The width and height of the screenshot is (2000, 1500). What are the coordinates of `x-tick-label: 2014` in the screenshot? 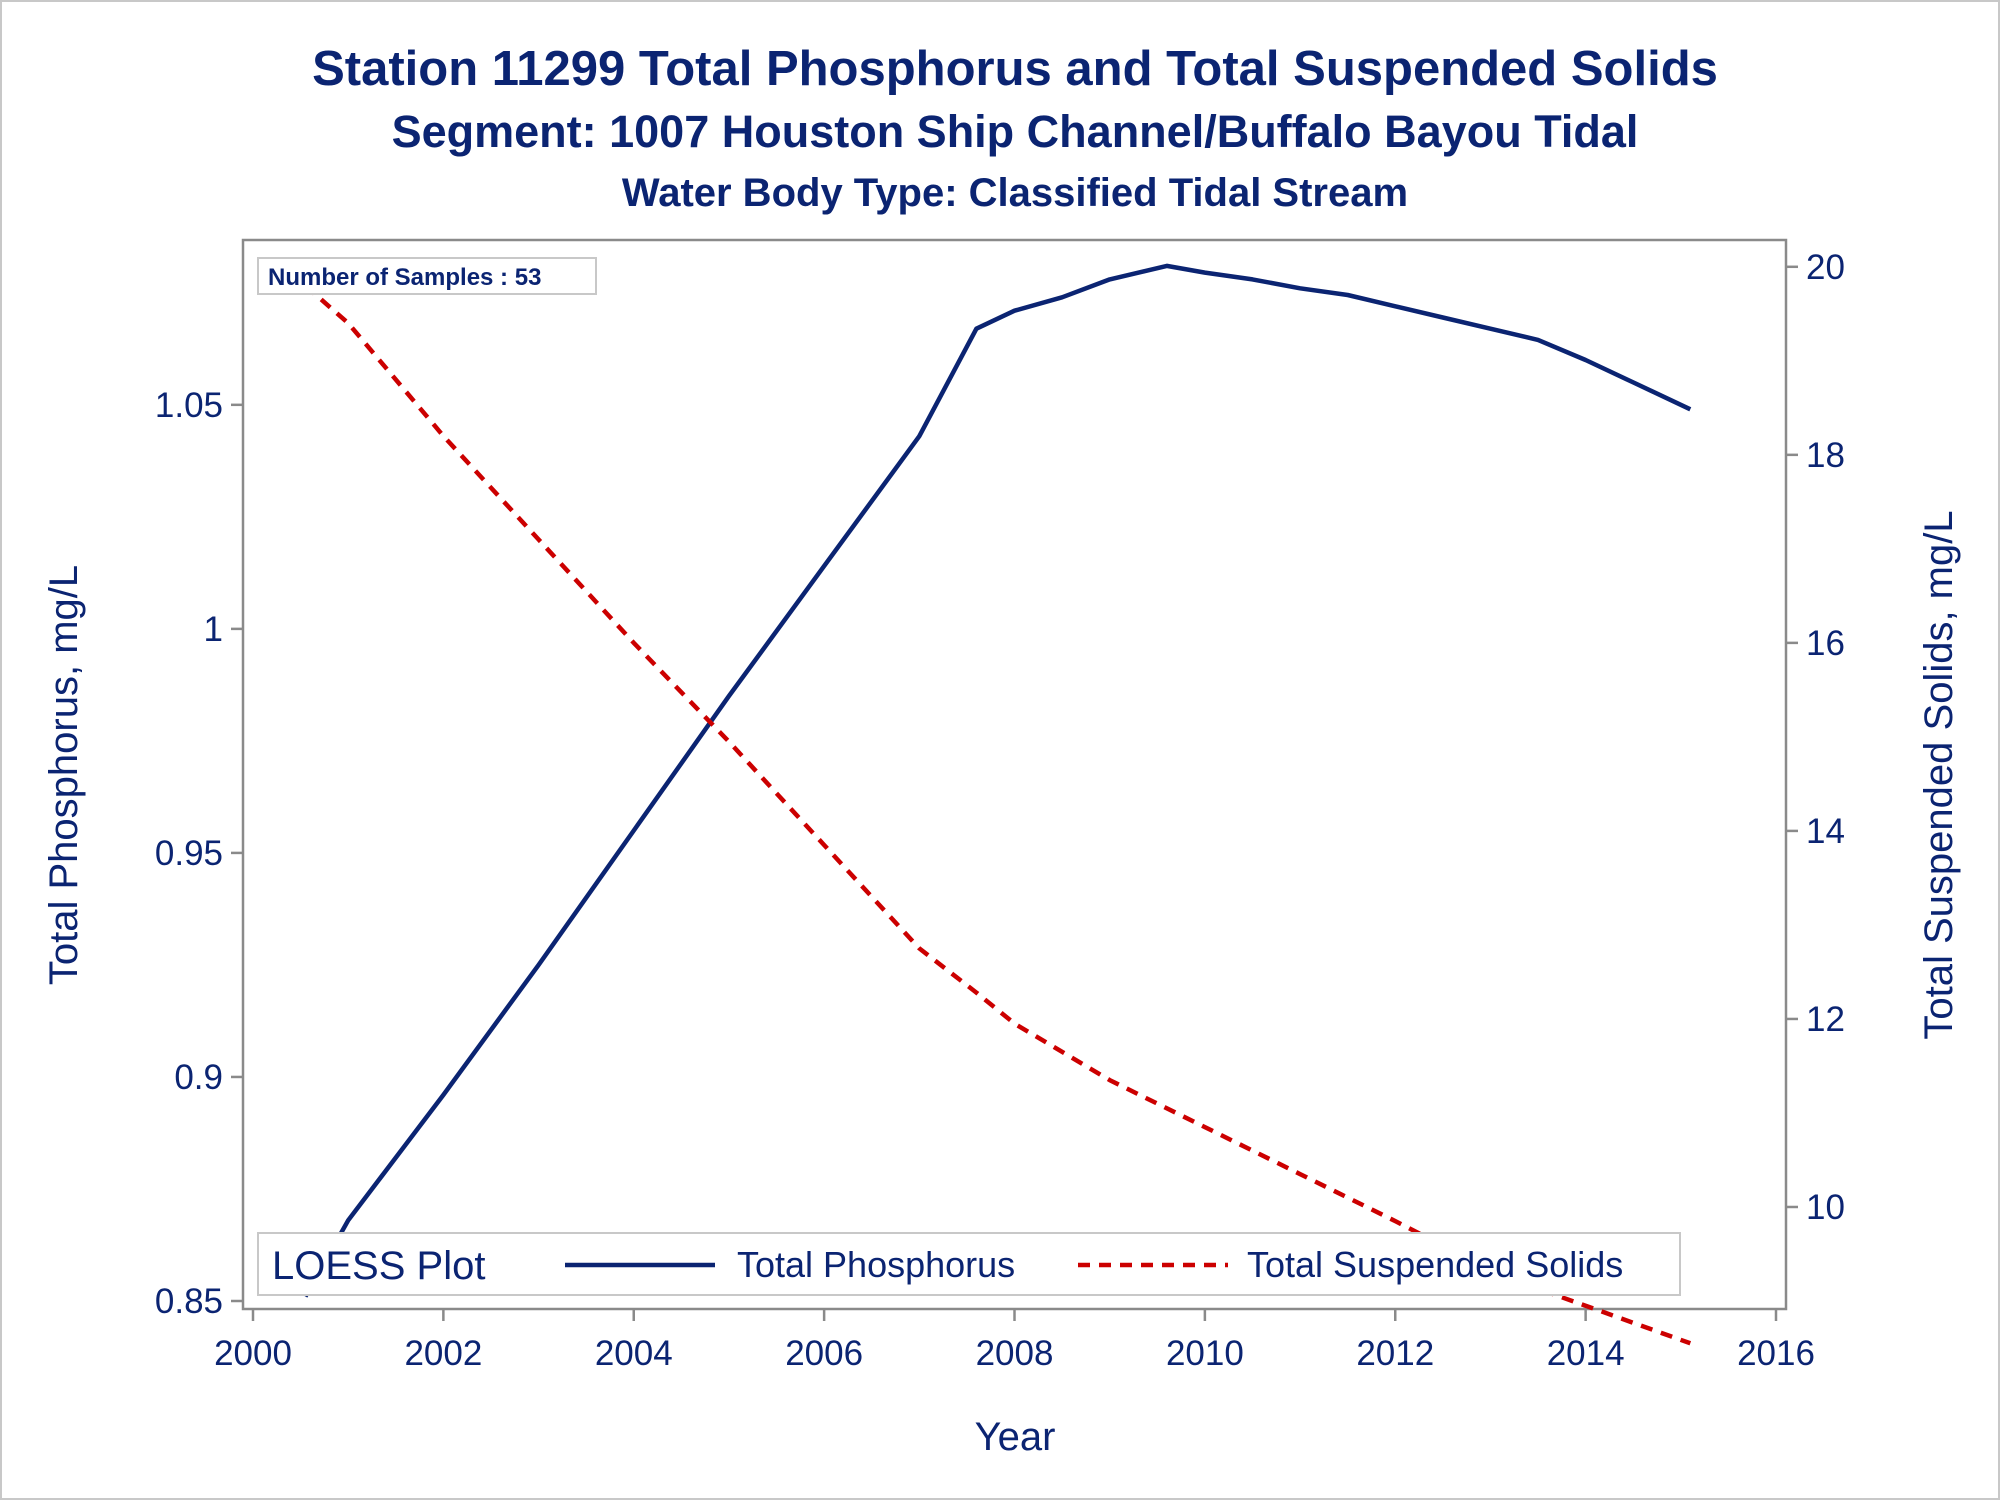 It's located at (1586, 1353).